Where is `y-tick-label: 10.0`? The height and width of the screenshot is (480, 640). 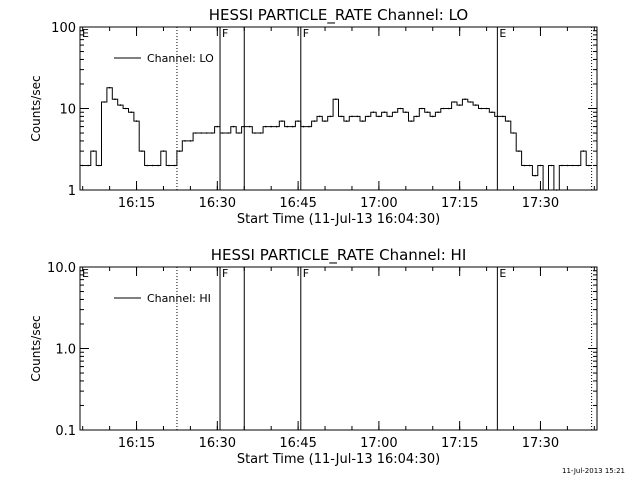
y-tick-label: 10.0 is located at coordinates (61, 268).